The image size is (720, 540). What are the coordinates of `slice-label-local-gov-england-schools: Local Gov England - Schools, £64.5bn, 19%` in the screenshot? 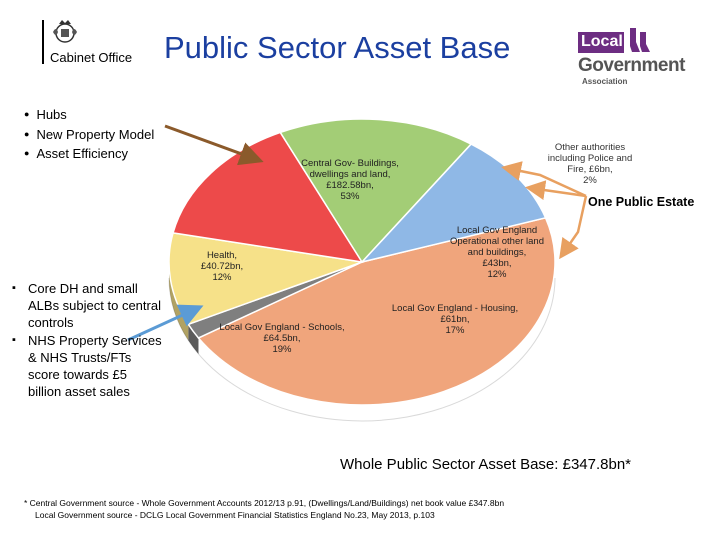 It's located at (281, 338).